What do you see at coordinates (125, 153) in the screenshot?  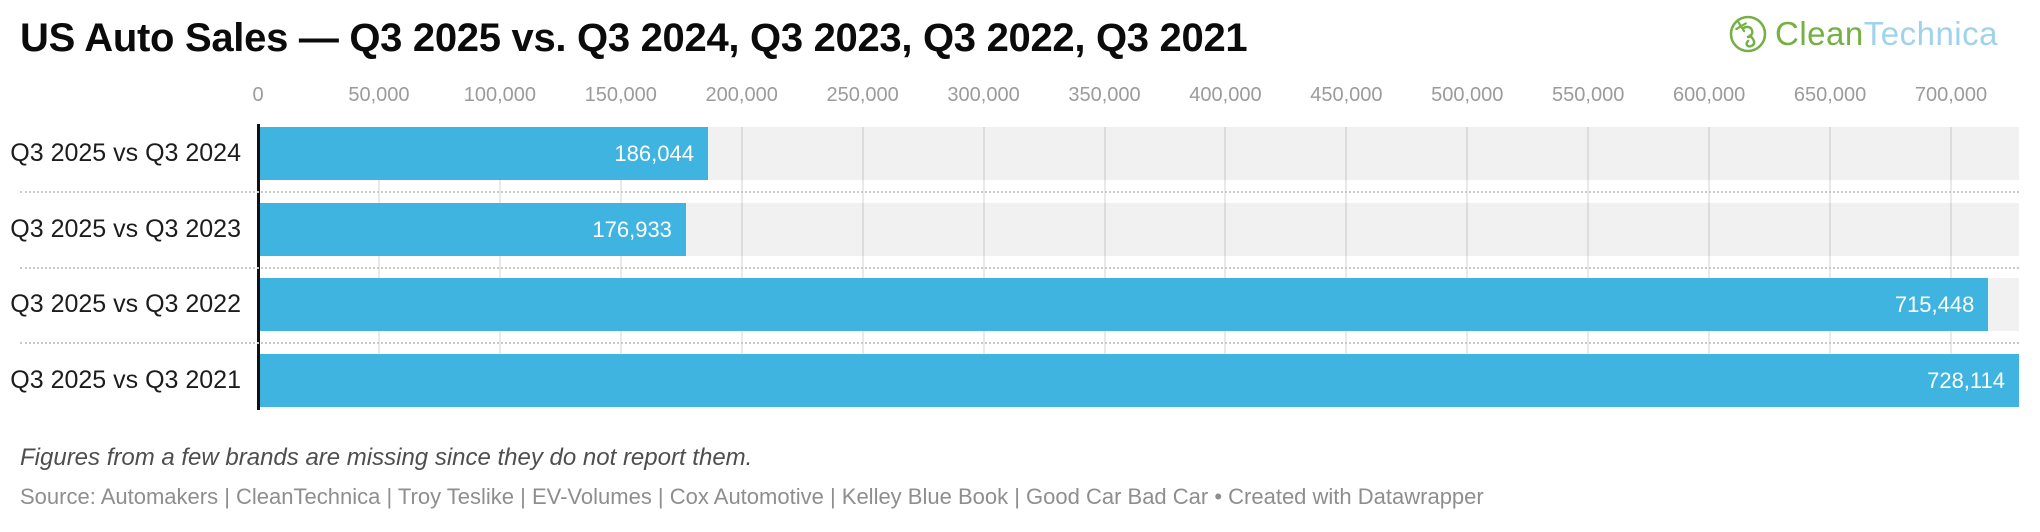 I see `category-label: Q3 2025 vs Q3 2024` at bounding box center [125, 153].